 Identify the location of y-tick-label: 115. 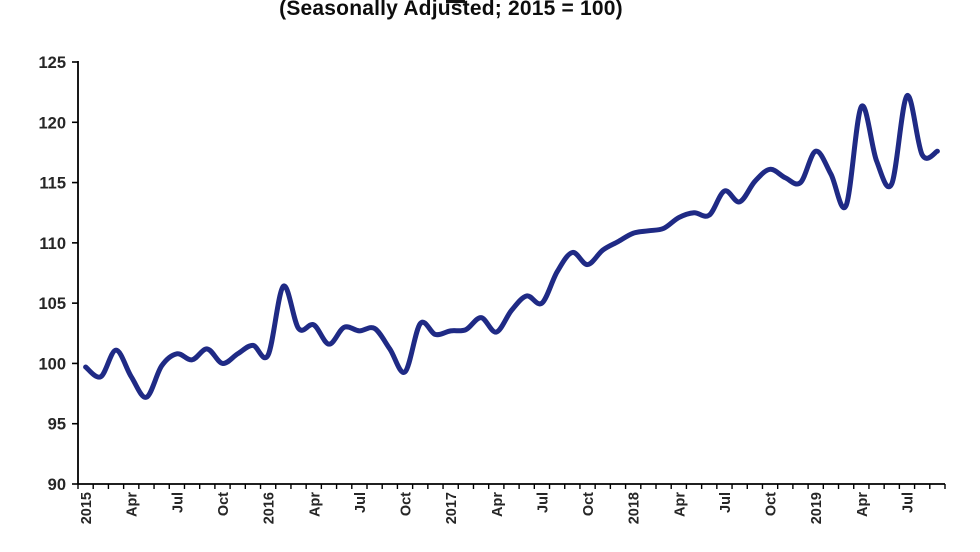
(52, 184).